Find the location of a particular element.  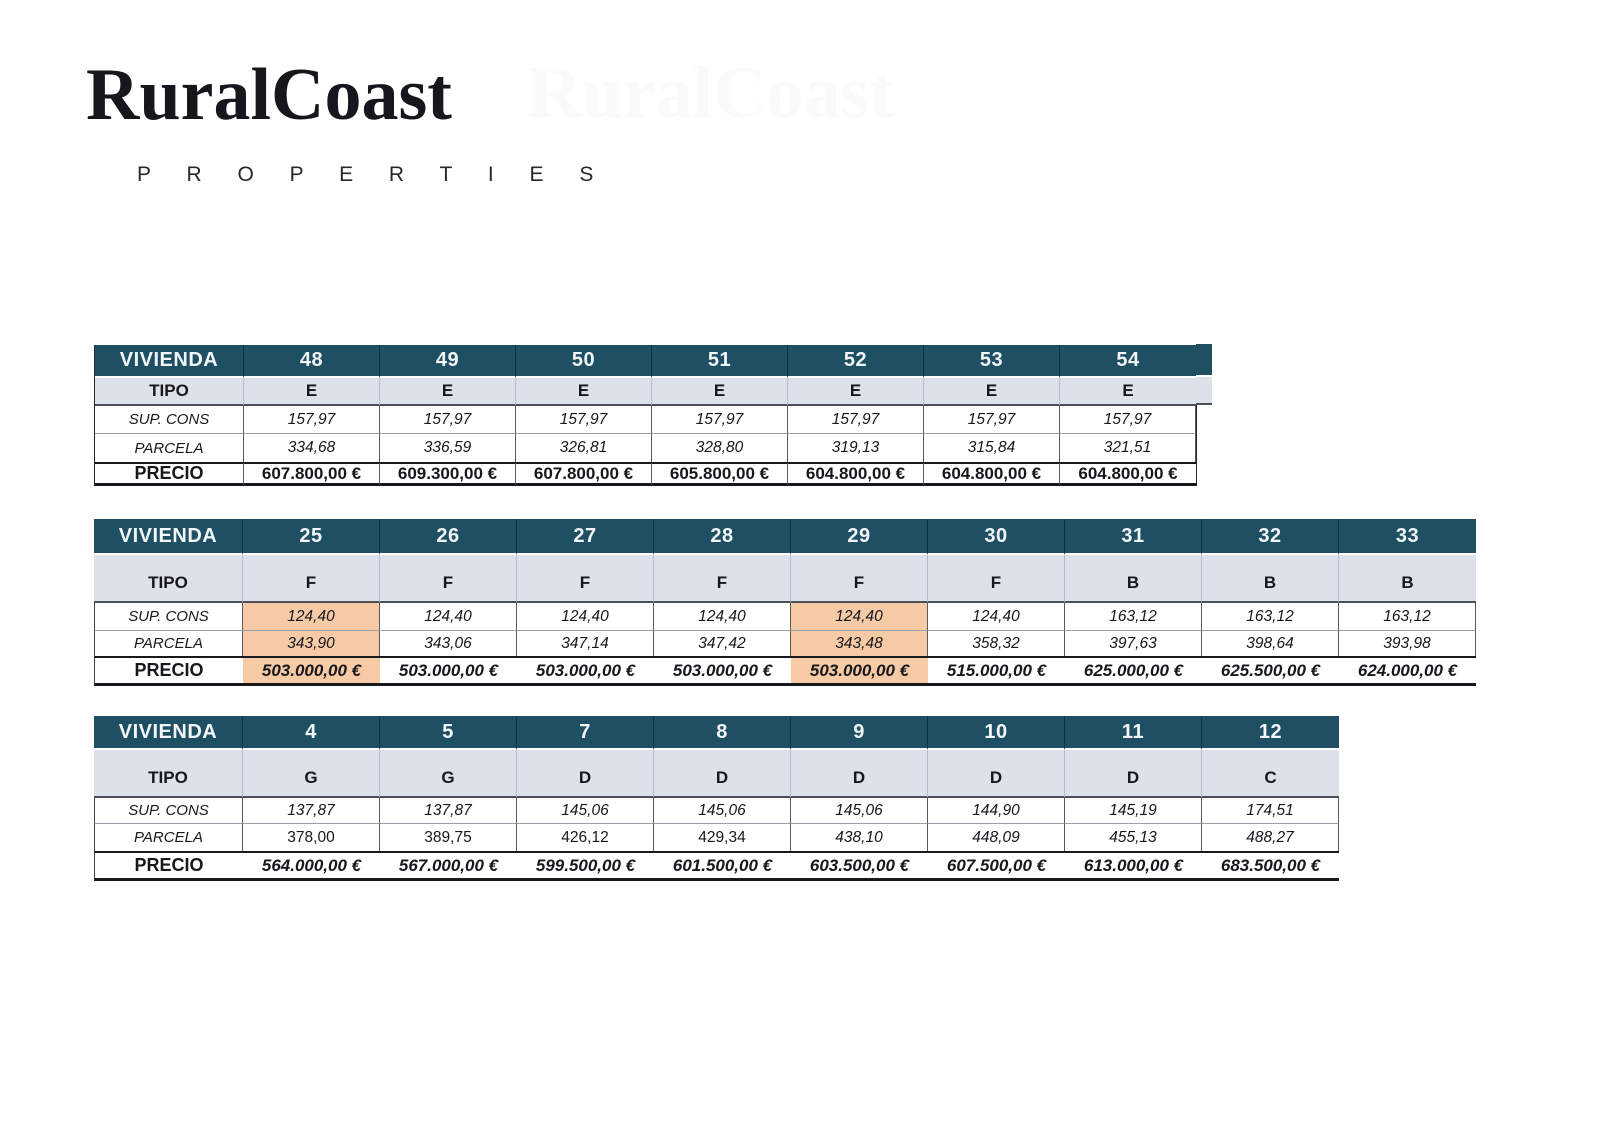

table-viviendas-4-12-v5-sup_cons: 137,87 is located at coordinates (448, 811).